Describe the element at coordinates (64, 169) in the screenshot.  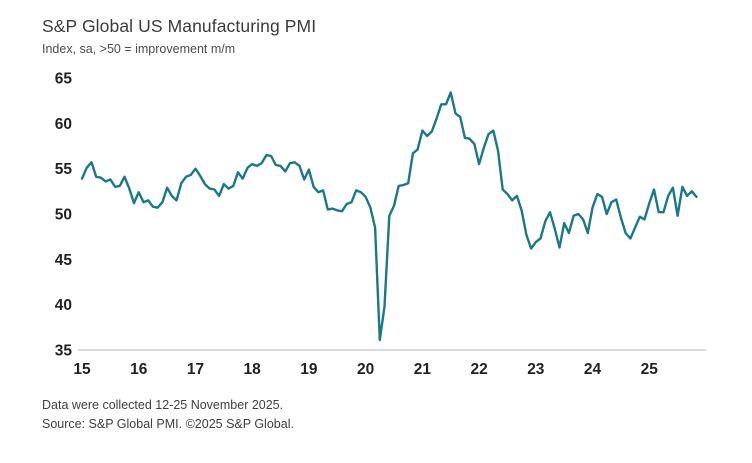
I see `y-tick-label: 55` at that location.